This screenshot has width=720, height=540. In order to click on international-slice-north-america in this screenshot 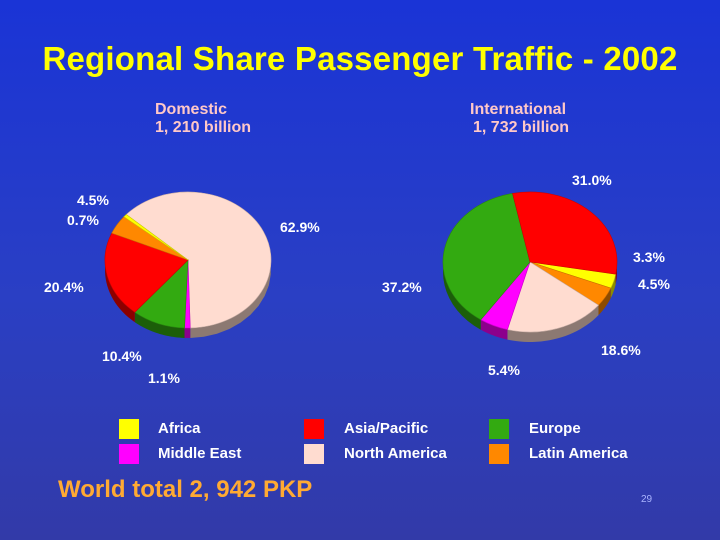, I will do `click(553, 297)`.